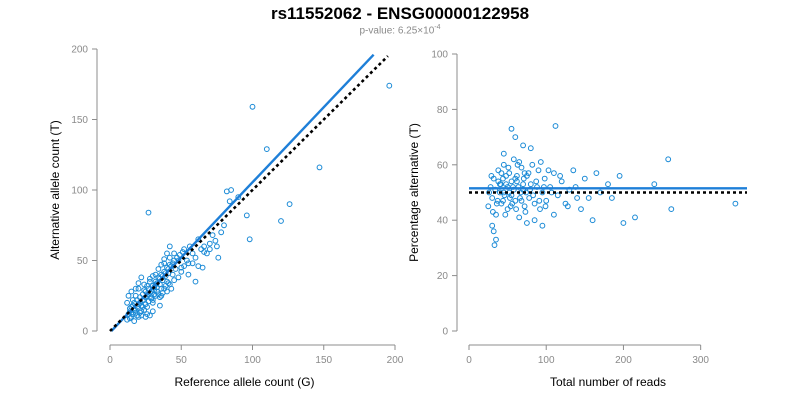 This screenshot has width=800, height=400. I want to click on y-axis-title: Percentage alternative (T), so click(414, 192).